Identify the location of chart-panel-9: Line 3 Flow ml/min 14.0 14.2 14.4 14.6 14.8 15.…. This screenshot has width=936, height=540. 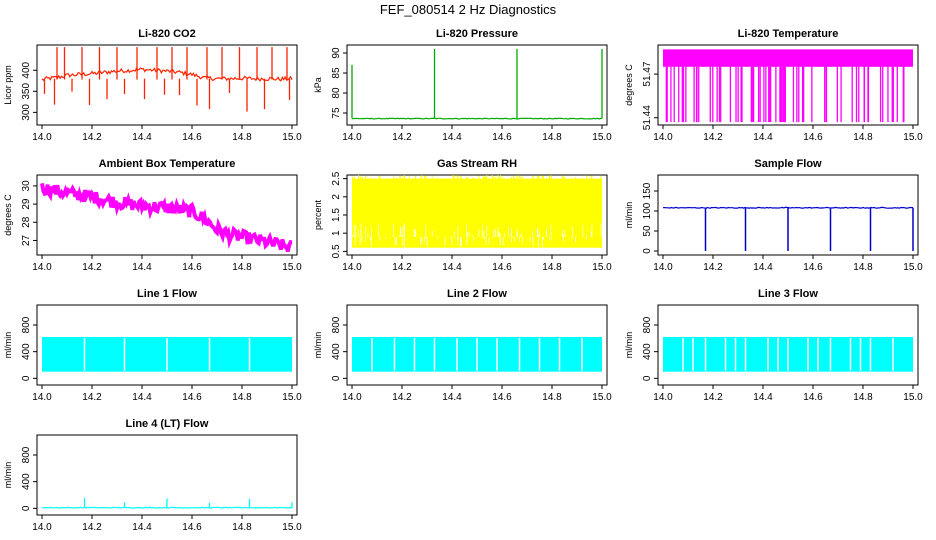
(773, 345).